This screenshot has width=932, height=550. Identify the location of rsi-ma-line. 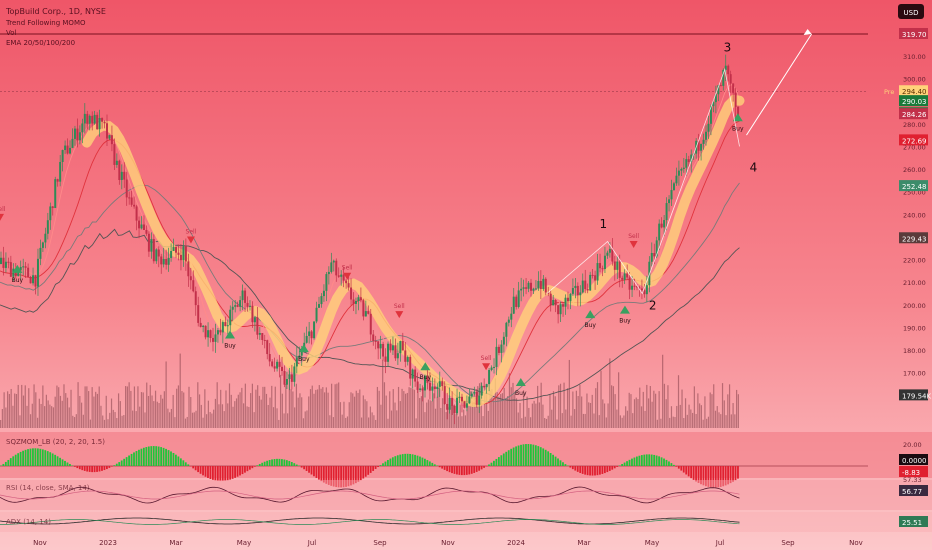
(370, 495).